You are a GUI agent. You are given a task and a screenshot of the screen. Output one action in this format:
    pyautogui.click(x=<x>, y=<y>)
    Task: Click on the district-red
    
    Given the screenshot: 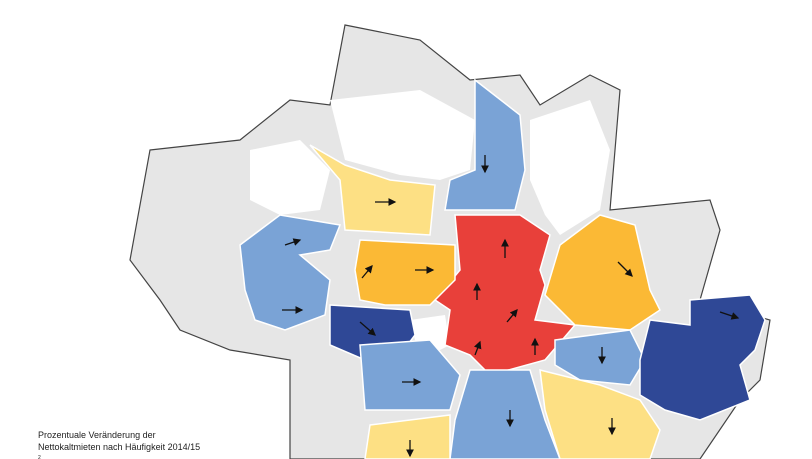 What is the action you would take?
    pyautogui.click(x=505, y=295)
    